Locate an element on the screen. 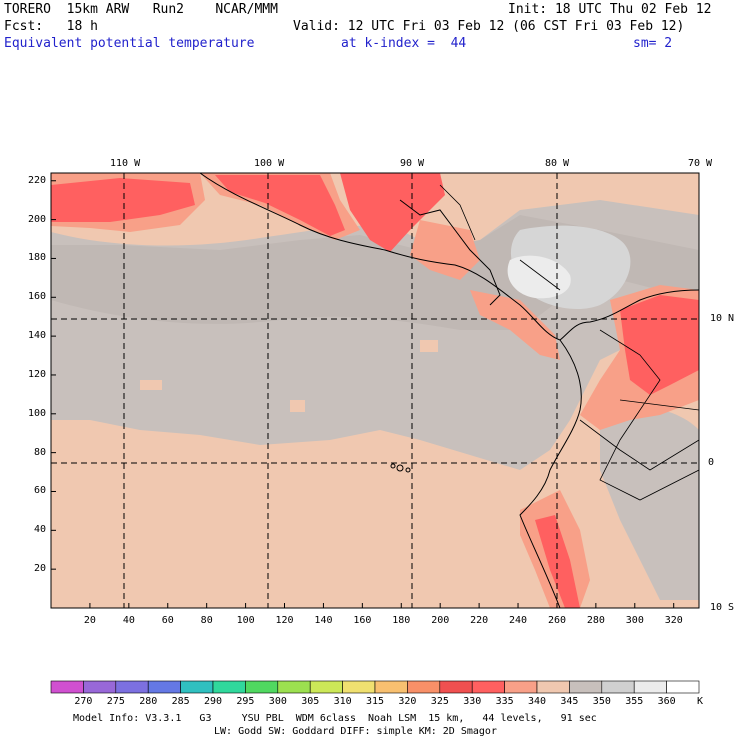 This screenshot has width=740, height=740. x-tick-label: 60 is located at coordinates (167, 620).